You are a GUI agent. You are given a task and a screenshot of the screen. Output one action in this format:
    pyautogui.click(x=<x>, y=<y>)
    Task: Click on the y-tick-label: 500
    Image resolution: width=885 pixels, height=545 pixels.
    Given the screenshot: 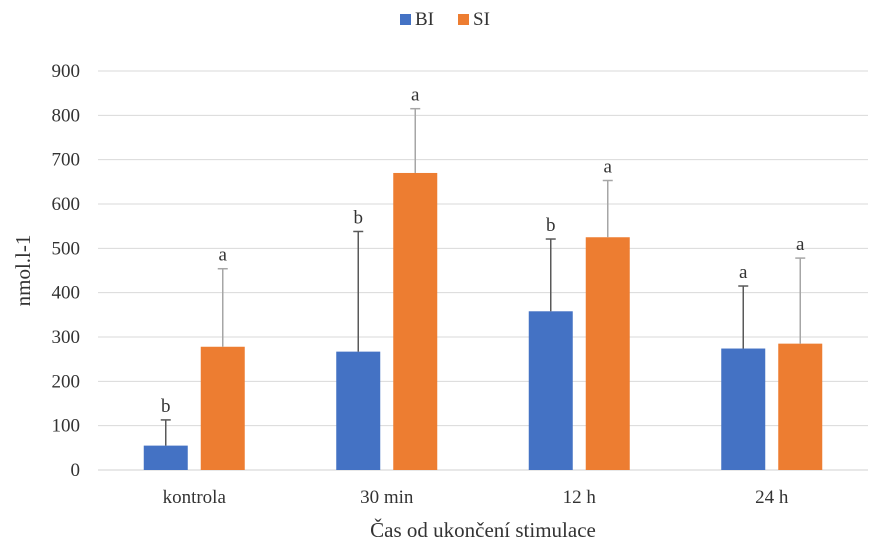 What is the action you would take?
    pyautogui.click(x=66, y=248)
    